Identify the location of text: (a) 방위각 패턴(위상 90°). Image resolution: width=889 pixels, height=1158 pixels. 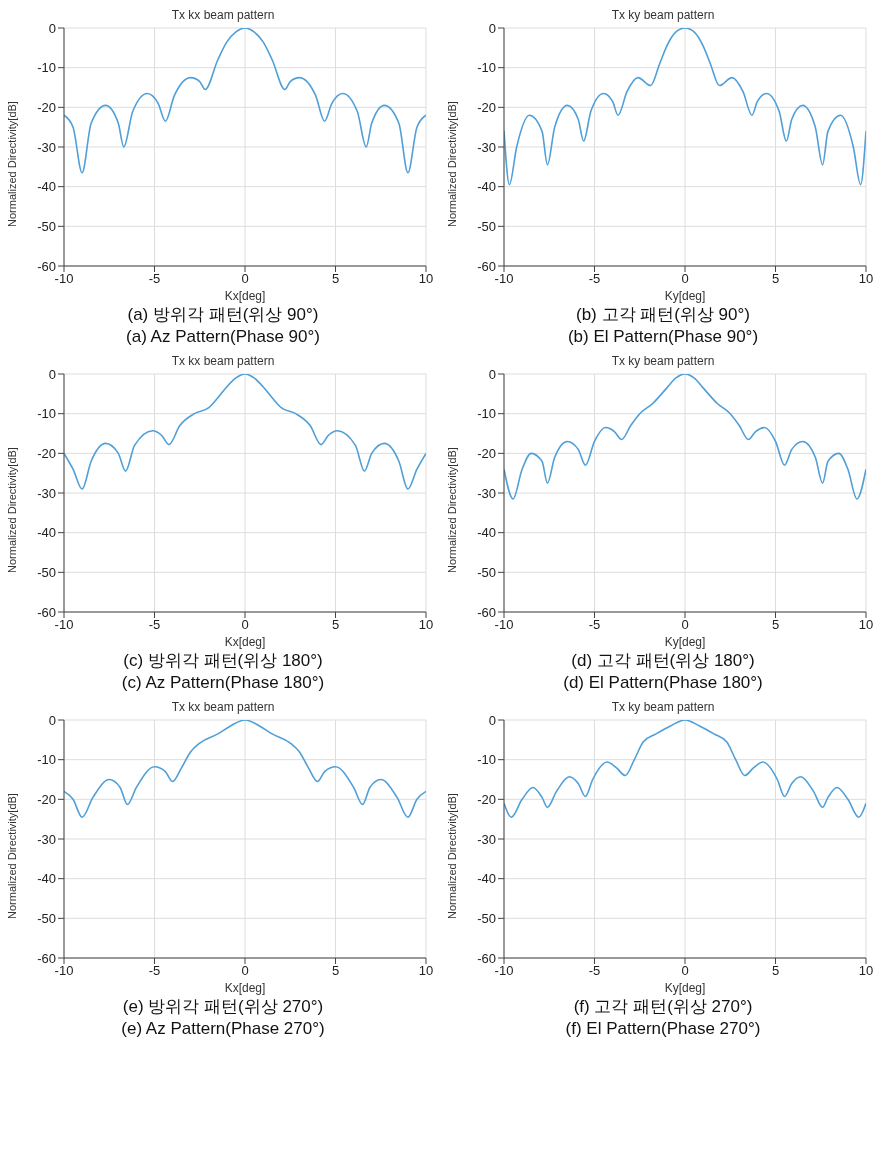
(223, 315).